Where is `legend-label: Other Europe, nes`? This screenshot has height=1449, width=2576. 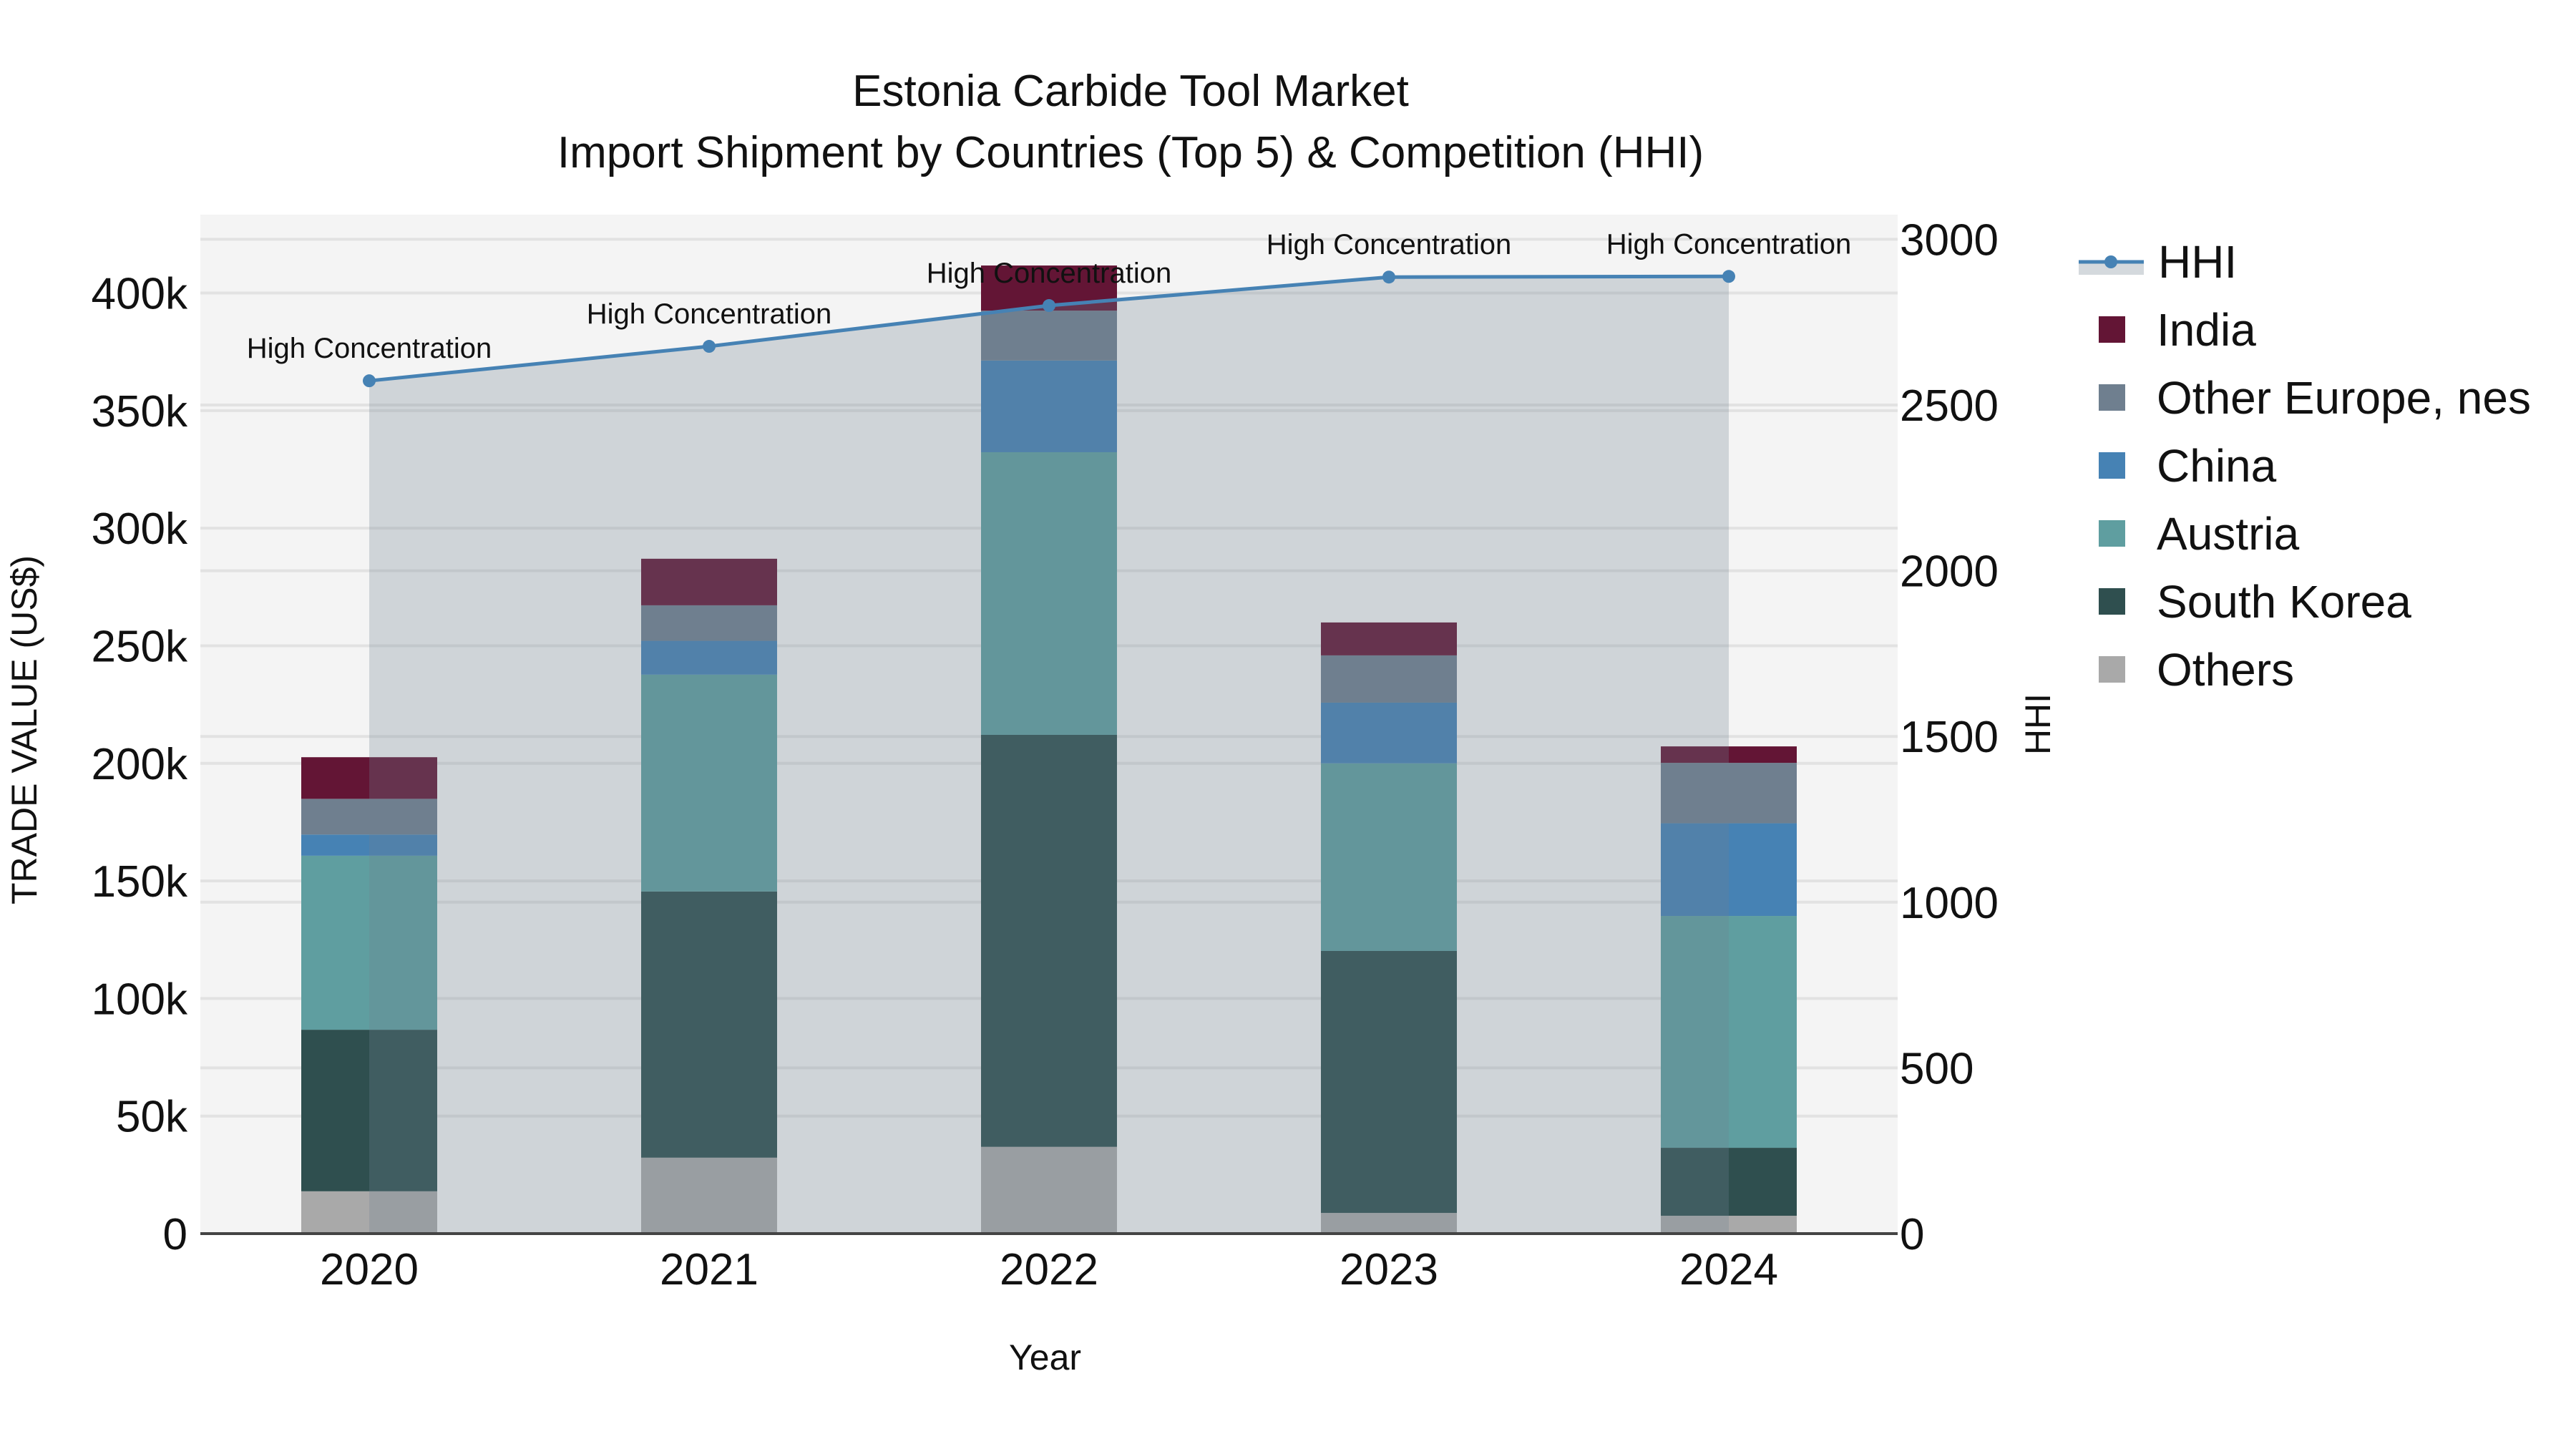
legend-label: Other Europe, nes is located at coordinates (2344, 397).